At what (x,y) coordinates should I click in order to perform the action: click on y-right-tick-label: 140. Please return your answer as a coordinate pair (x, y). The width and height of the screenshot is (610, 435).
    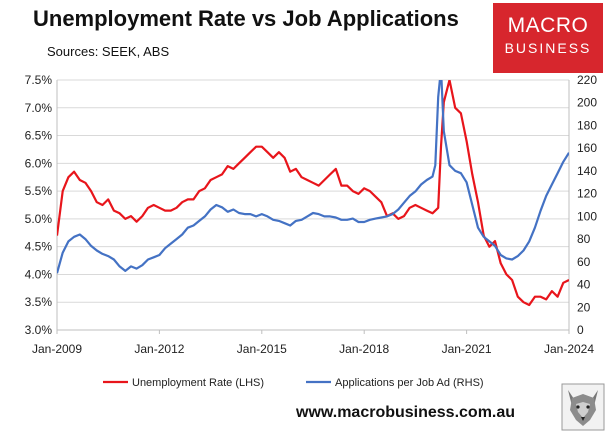
    Looking at the image, I should click on (587, 171).